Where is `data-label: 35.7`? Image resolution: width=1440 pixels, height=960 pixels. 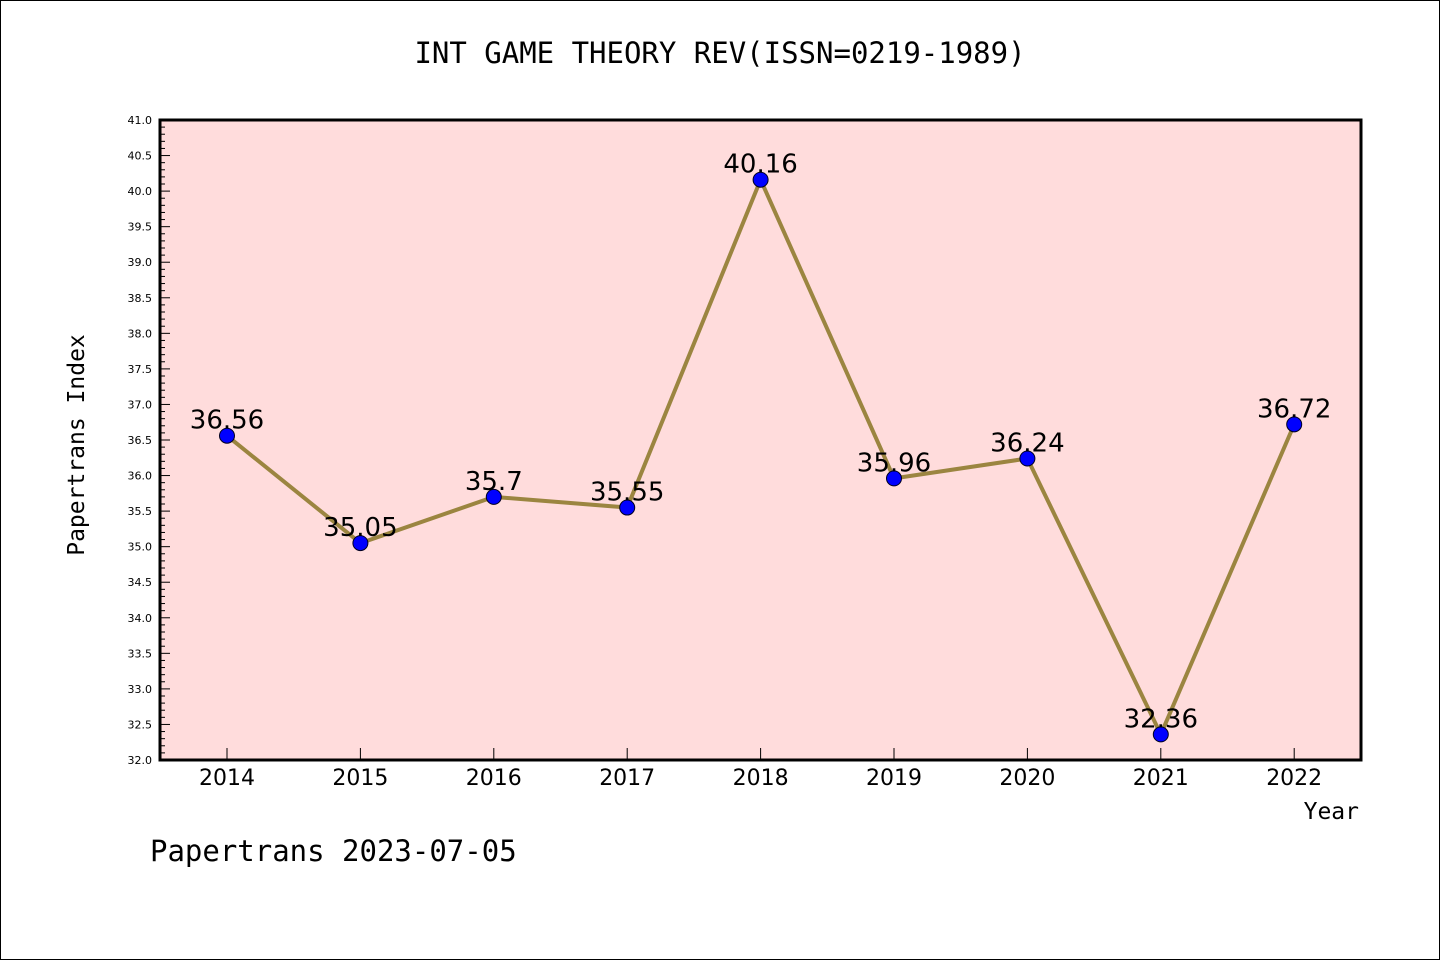
data-label: 35.7 is located at coordinates (494, 482).